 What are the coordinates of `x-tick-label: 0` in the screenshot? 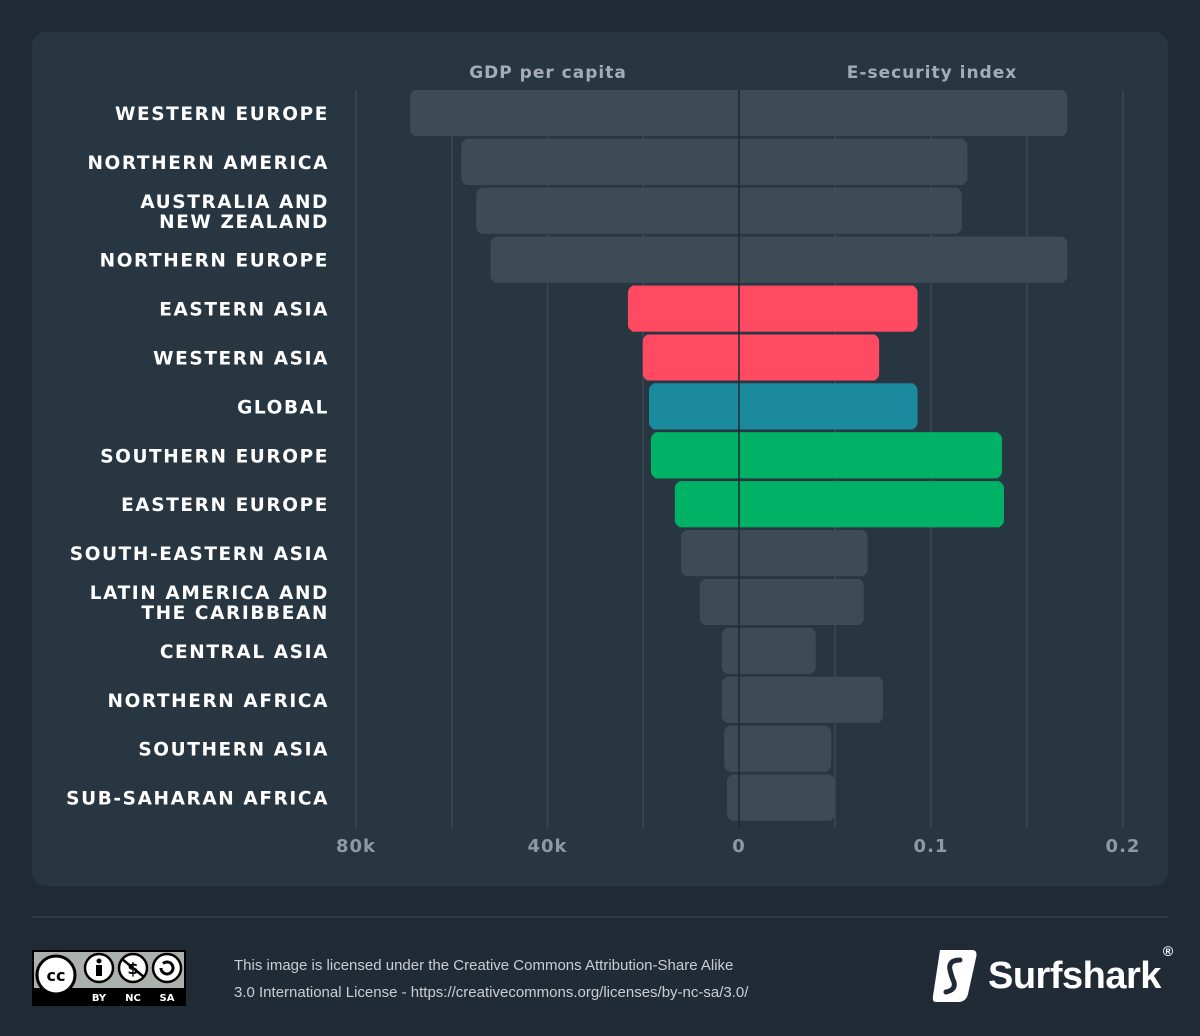 It's located at (739, 846).